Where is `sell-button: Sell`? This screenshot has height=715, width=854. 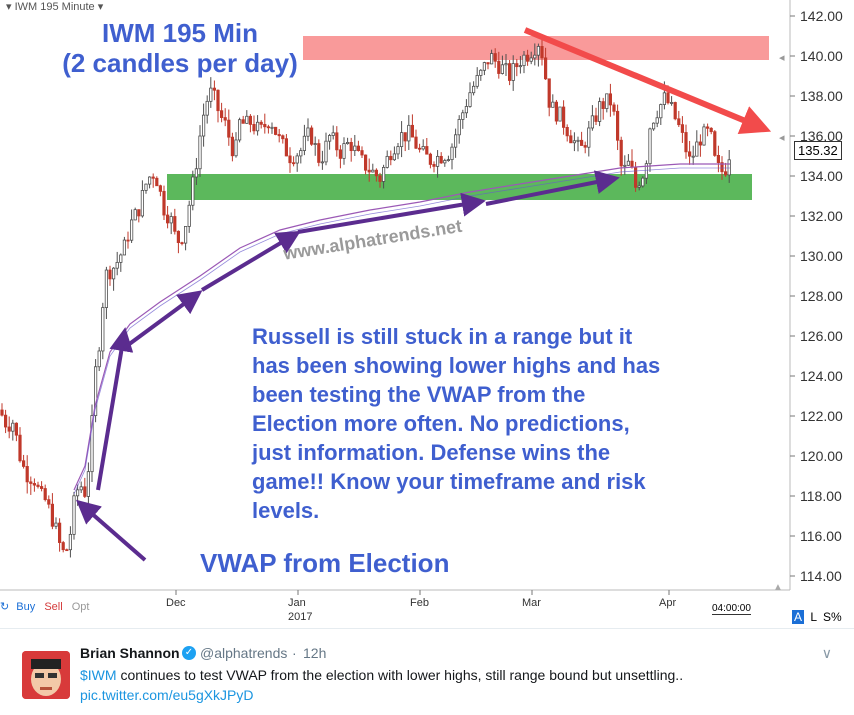 sell-button: Sell is located at coordinates (53, 607).